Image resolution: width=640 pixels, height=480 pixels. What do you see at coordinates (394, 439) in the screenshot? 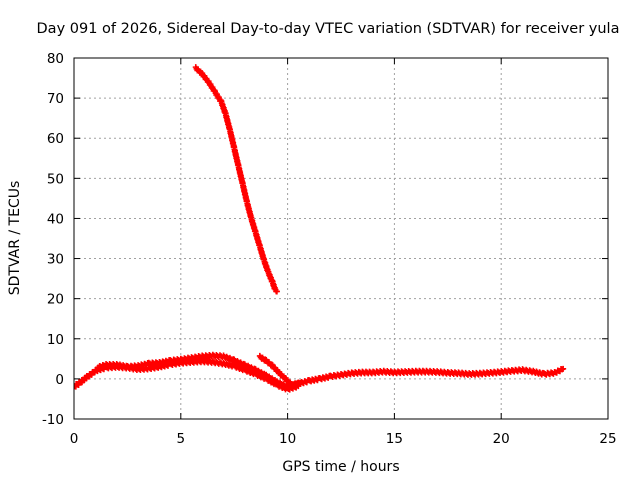
I see `x-tick-label: 15` at bounding box center [394, 439].